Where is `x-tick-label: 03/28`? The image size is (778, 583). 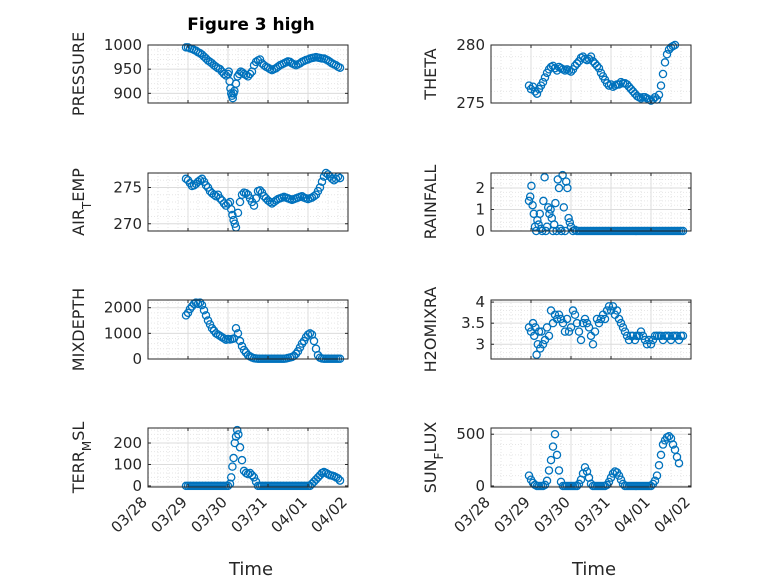 x-tick-label: 03/28 is located at coordinates (129, 514).